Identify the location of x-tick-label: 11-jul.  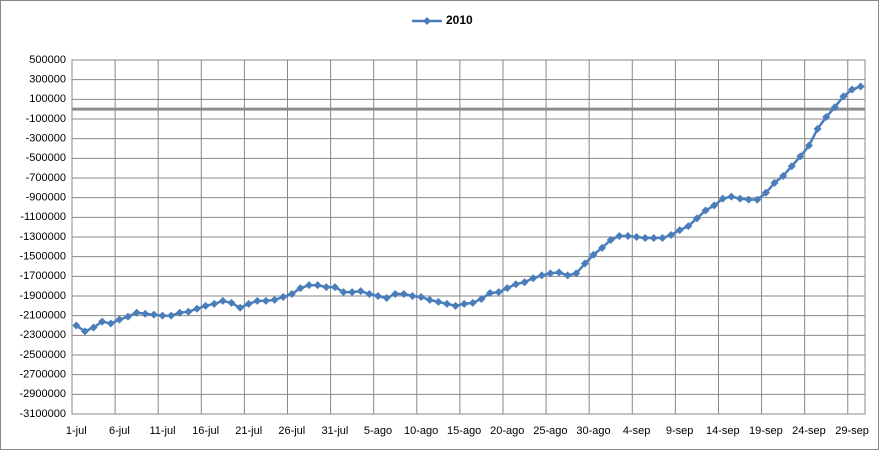
(162, 431).